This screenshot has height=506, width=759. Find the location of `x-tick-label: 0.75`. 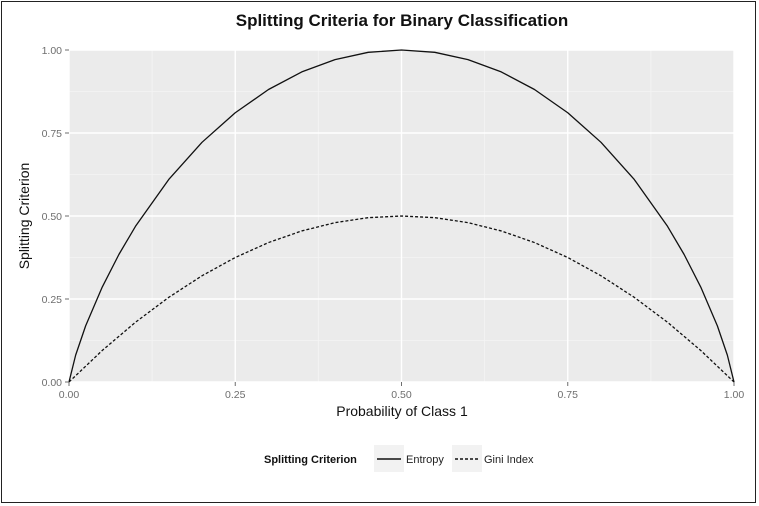

x-tick-label: 0.75 is located at coordinates (568, 395).